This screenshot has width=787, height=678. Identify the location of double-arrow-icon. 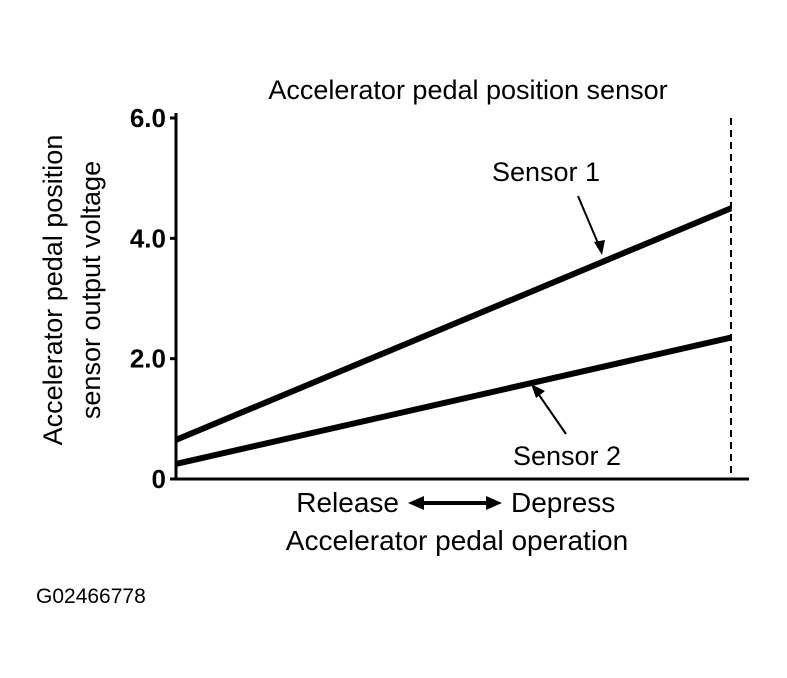
(455, 503).